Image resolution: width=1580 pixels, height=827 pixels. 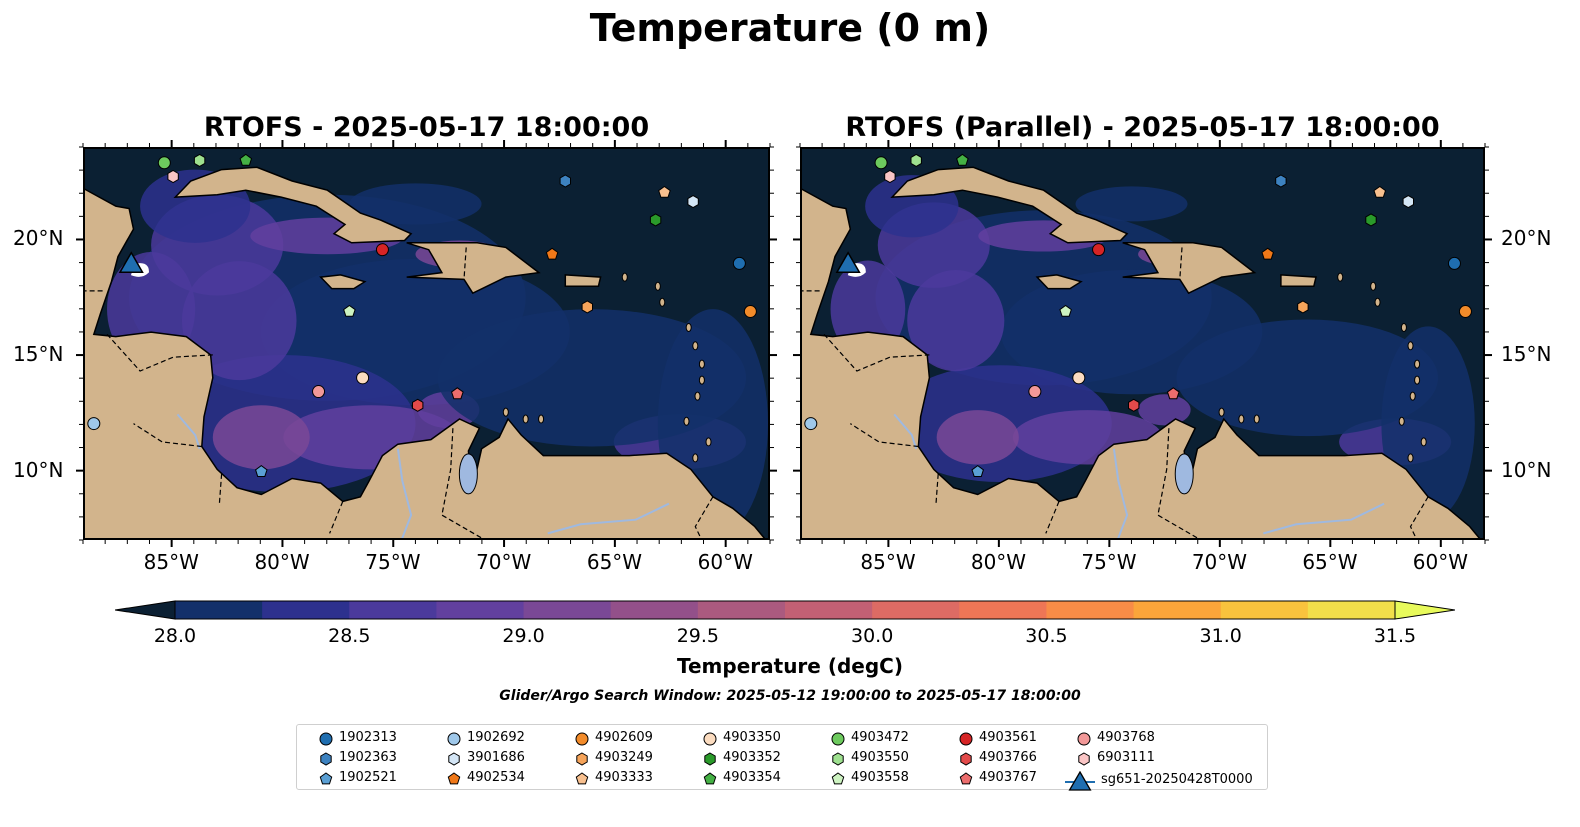 What do you see at coordinates (790, 666) in the screenshot?
I see `colorbar-label: Temperature (degC)` at bounding box center [790, 666].